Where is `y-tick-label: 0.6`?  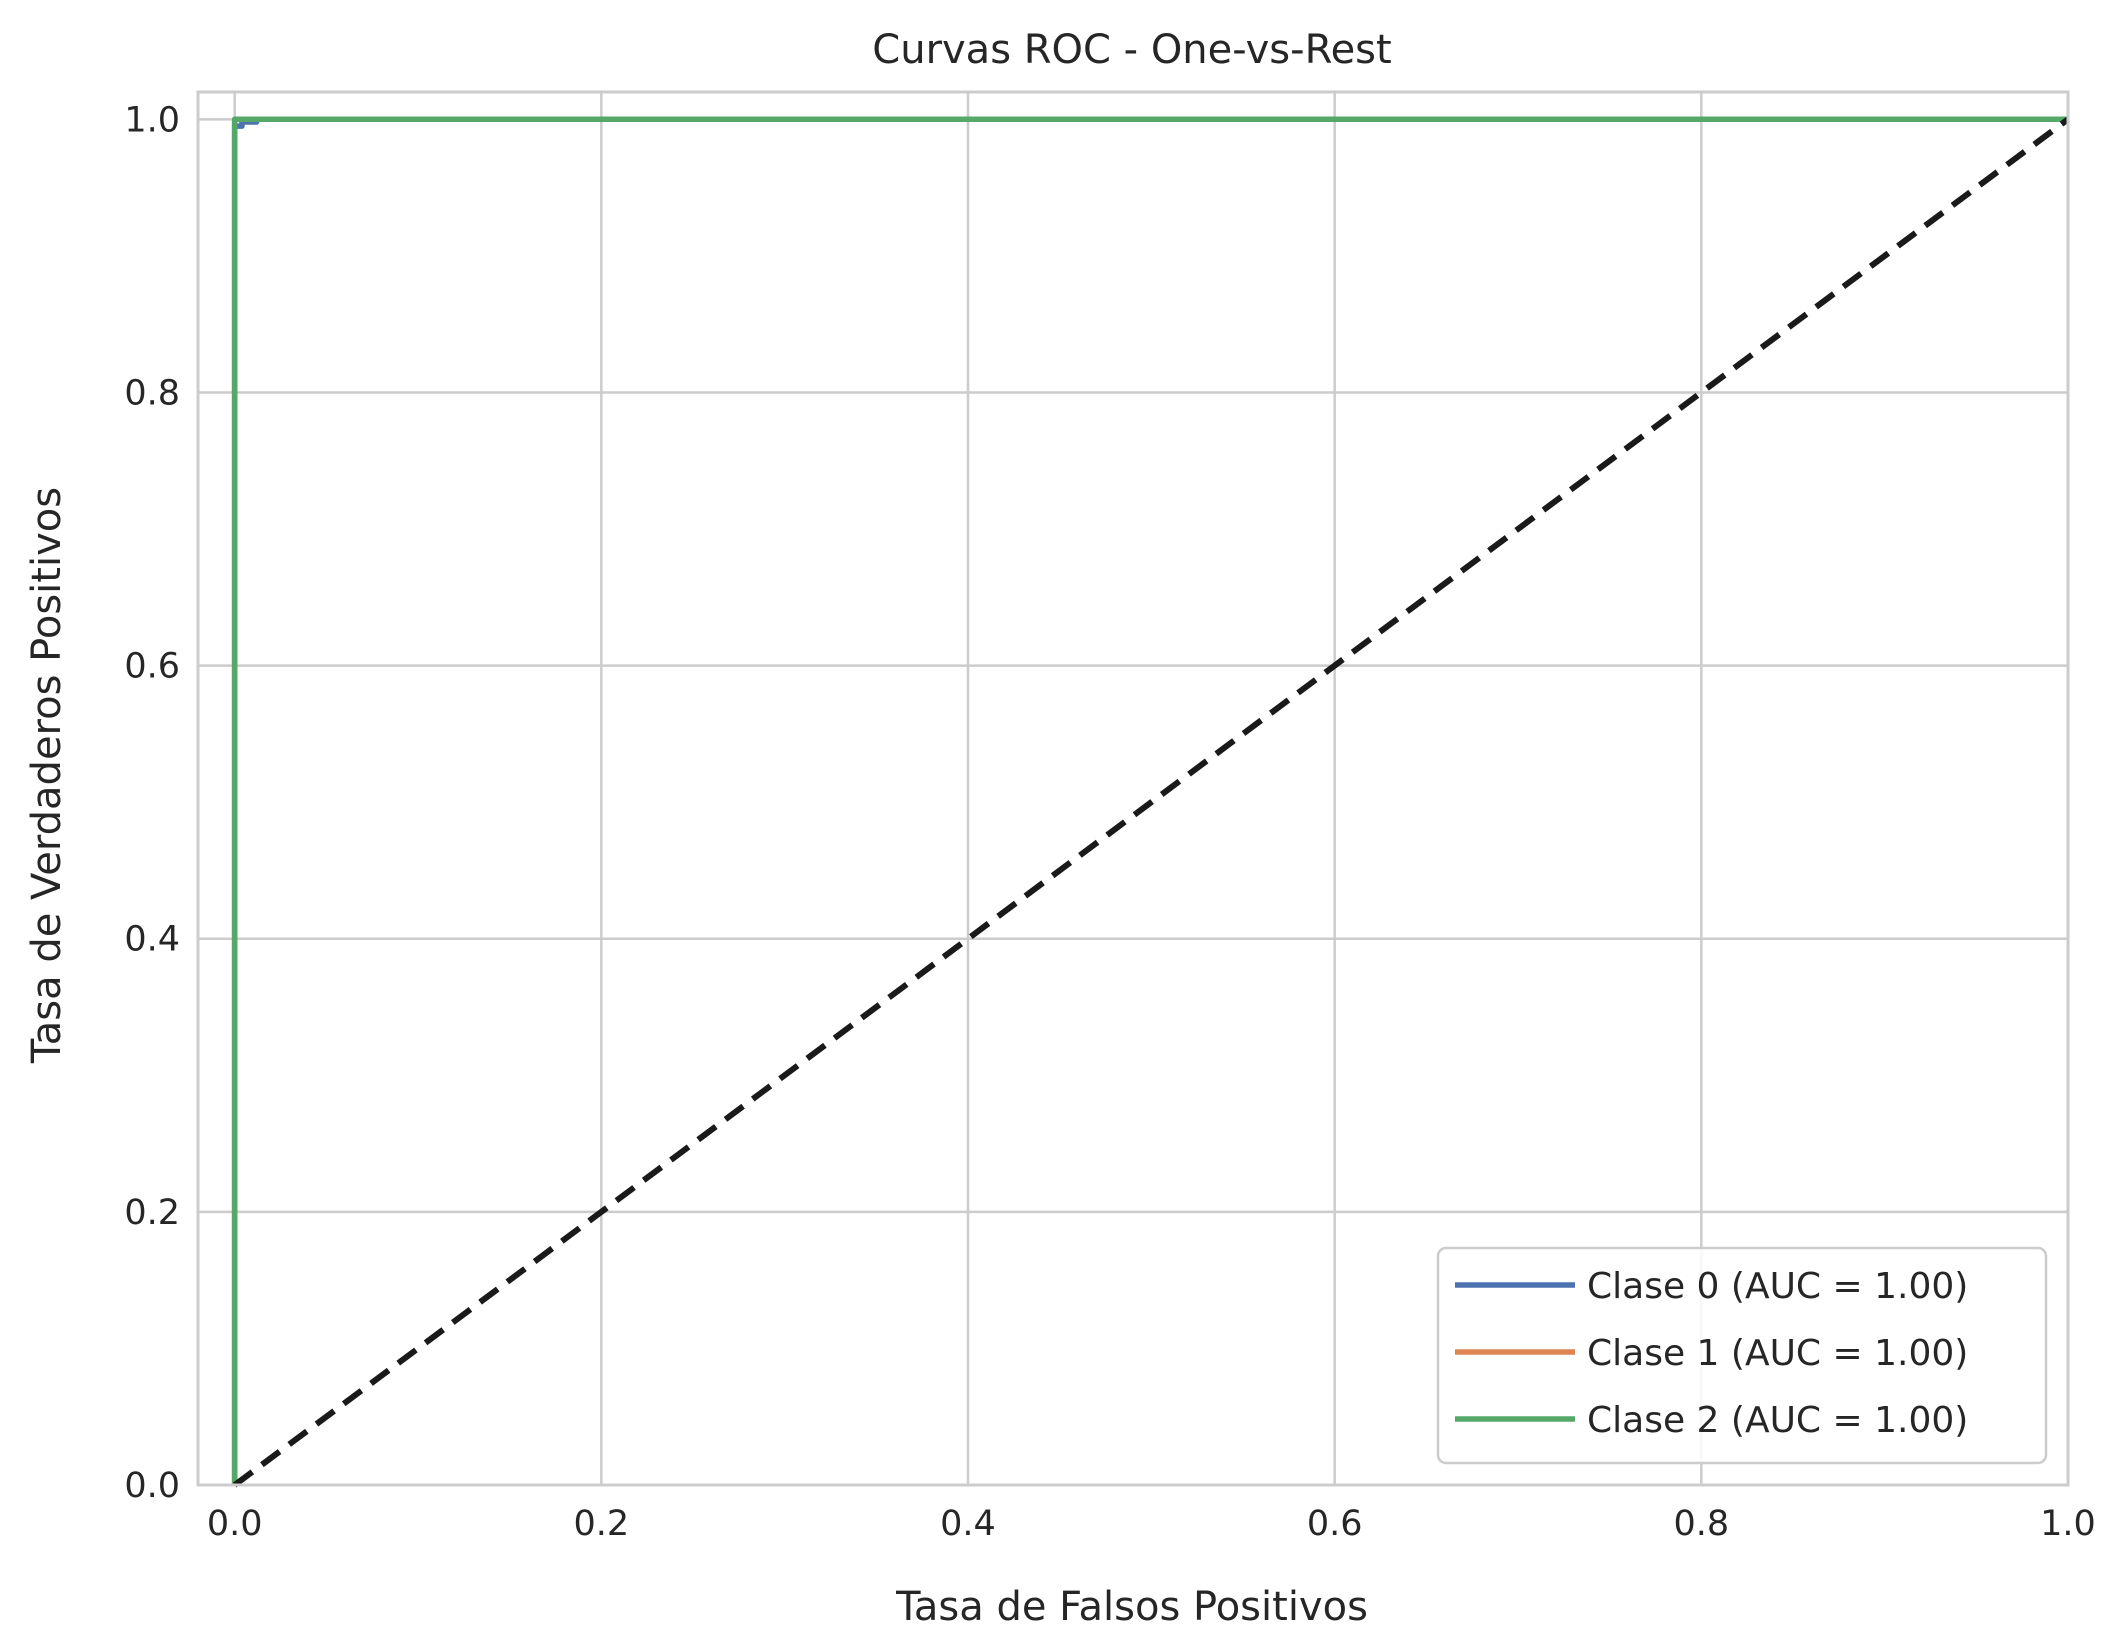
y-tick-label: 0.6 is located at coordinates (152, 667).